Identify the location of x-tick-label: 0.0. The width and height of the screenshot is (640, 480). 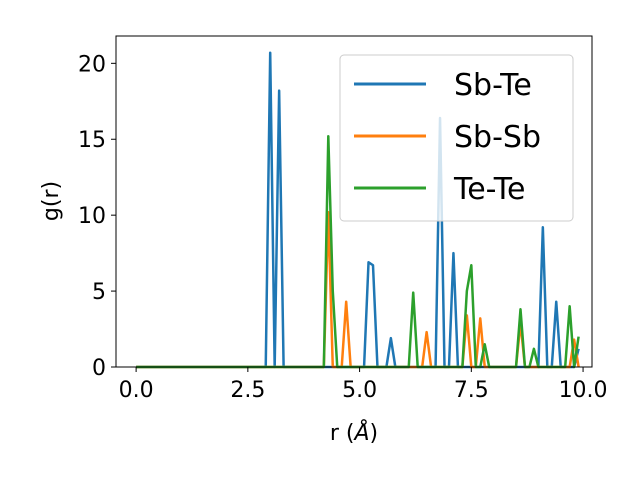
(136, 390).